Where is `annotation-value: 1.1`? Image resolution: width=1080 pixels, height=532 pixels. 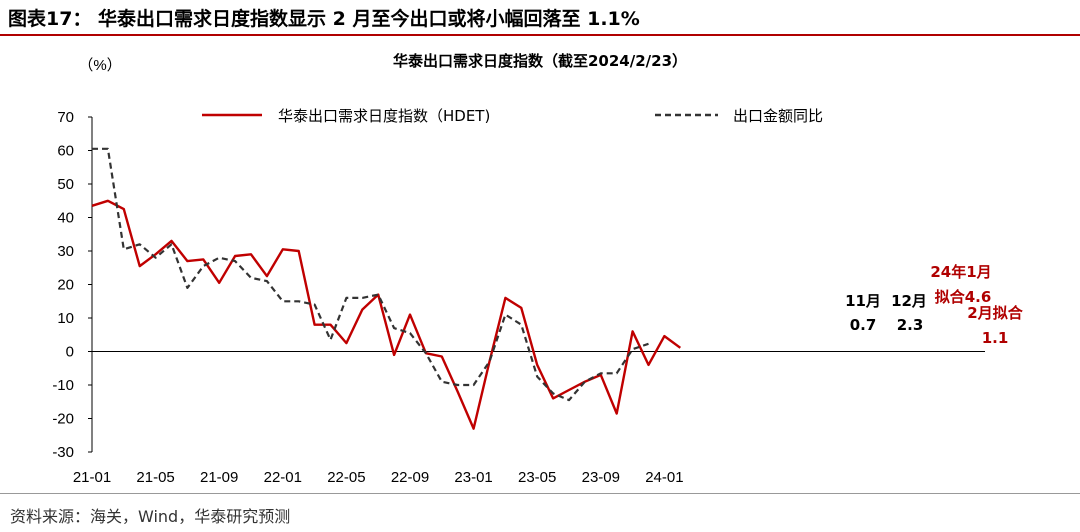 annotation-value: 1.1 is located at coordinates (995, 338).